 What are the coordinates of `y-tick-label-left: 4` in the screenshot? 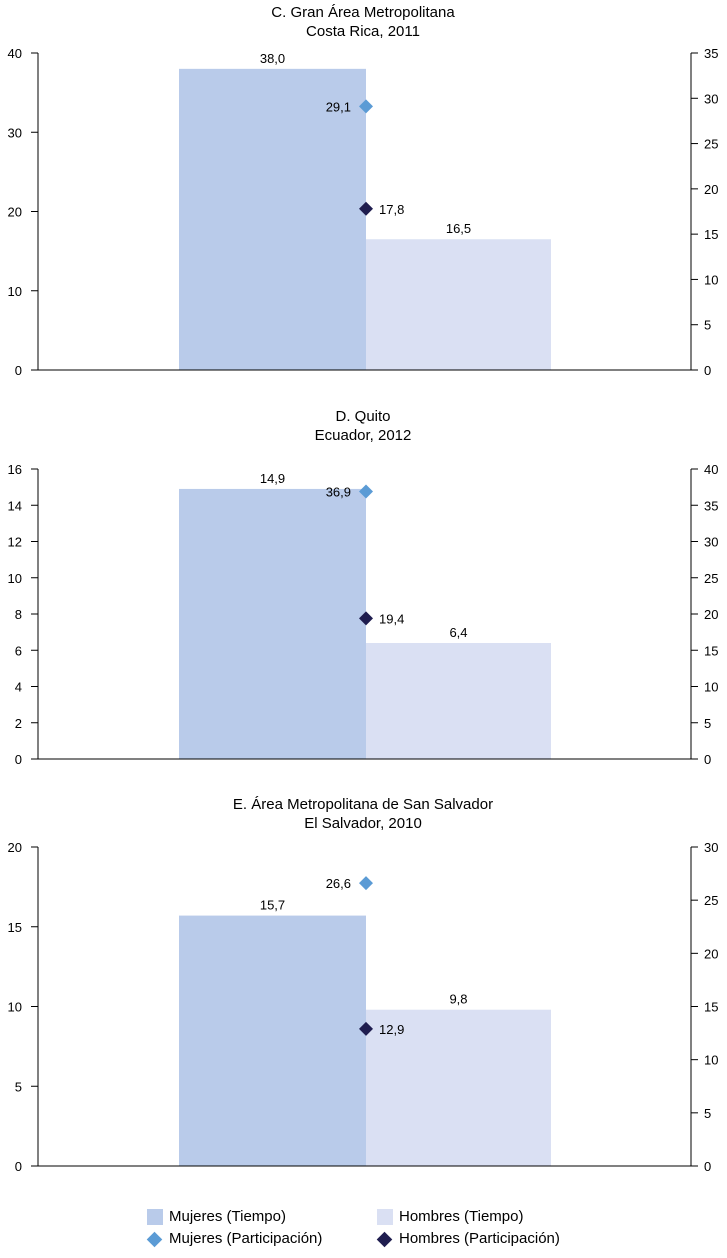 It's located at (18, 687).